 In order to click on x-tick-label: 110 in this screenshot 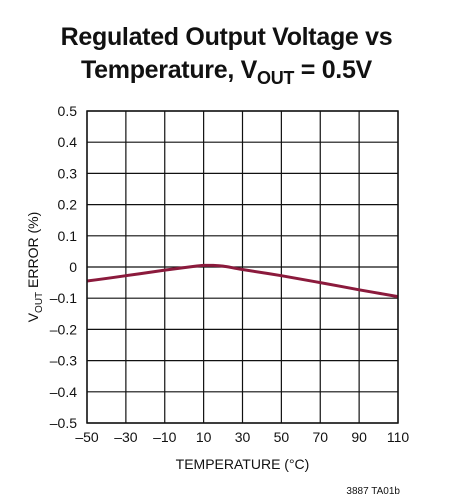, I will do `click(398, 437)`.